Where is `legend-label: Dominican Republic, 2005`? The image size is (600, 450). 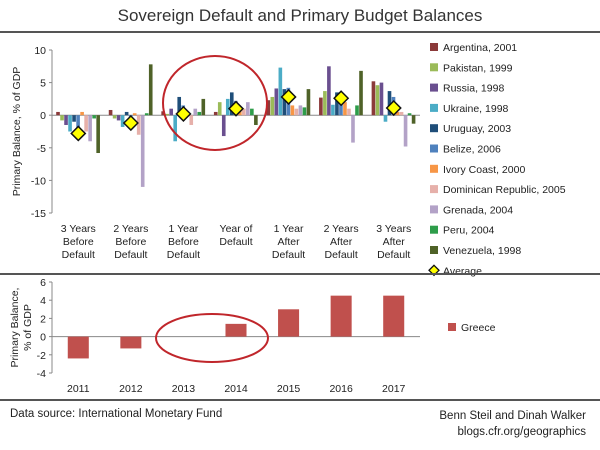
legend-label: Dominican Republic, 2005 is located at coordinates (504, 190).